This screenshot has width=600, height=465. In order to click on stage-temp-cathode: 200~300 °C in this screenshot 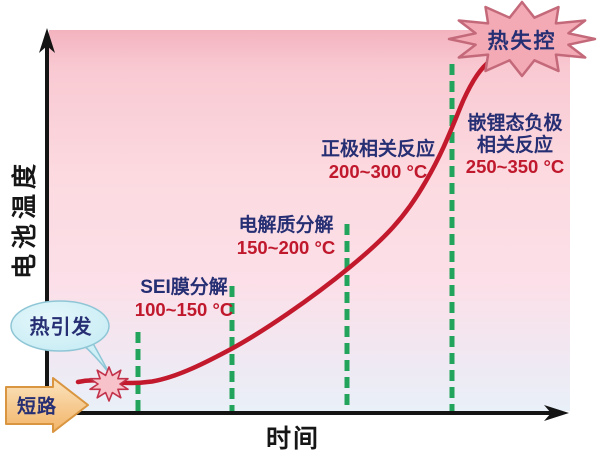, I will do `click(378, 171)`.